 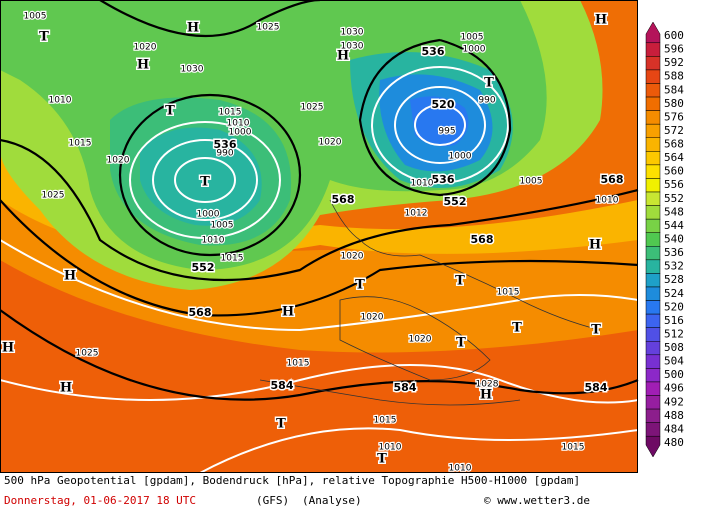 I want to click on colorbar-label: 488, so click(x=674, y=415).